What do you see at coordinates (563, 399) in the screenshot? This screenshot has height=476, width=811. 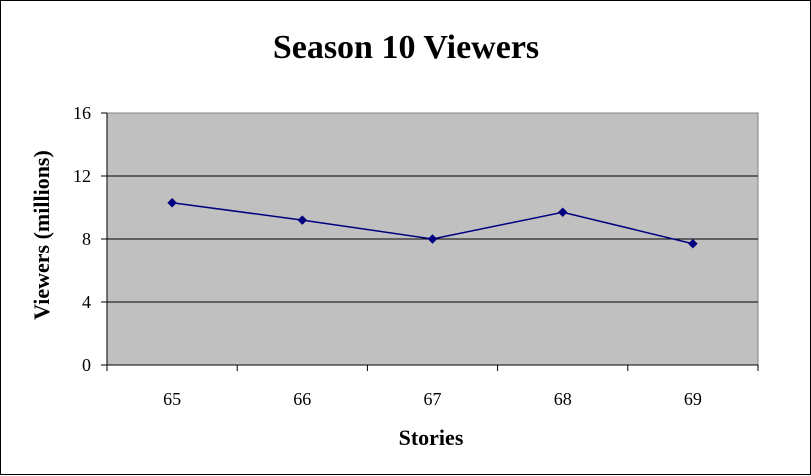 I see `x-tick-label: 68` at bounding box center [563, 399].